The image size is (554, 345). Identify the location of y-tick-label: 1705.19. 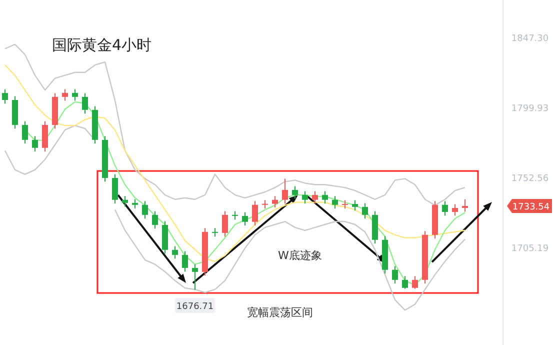
(530, 249).